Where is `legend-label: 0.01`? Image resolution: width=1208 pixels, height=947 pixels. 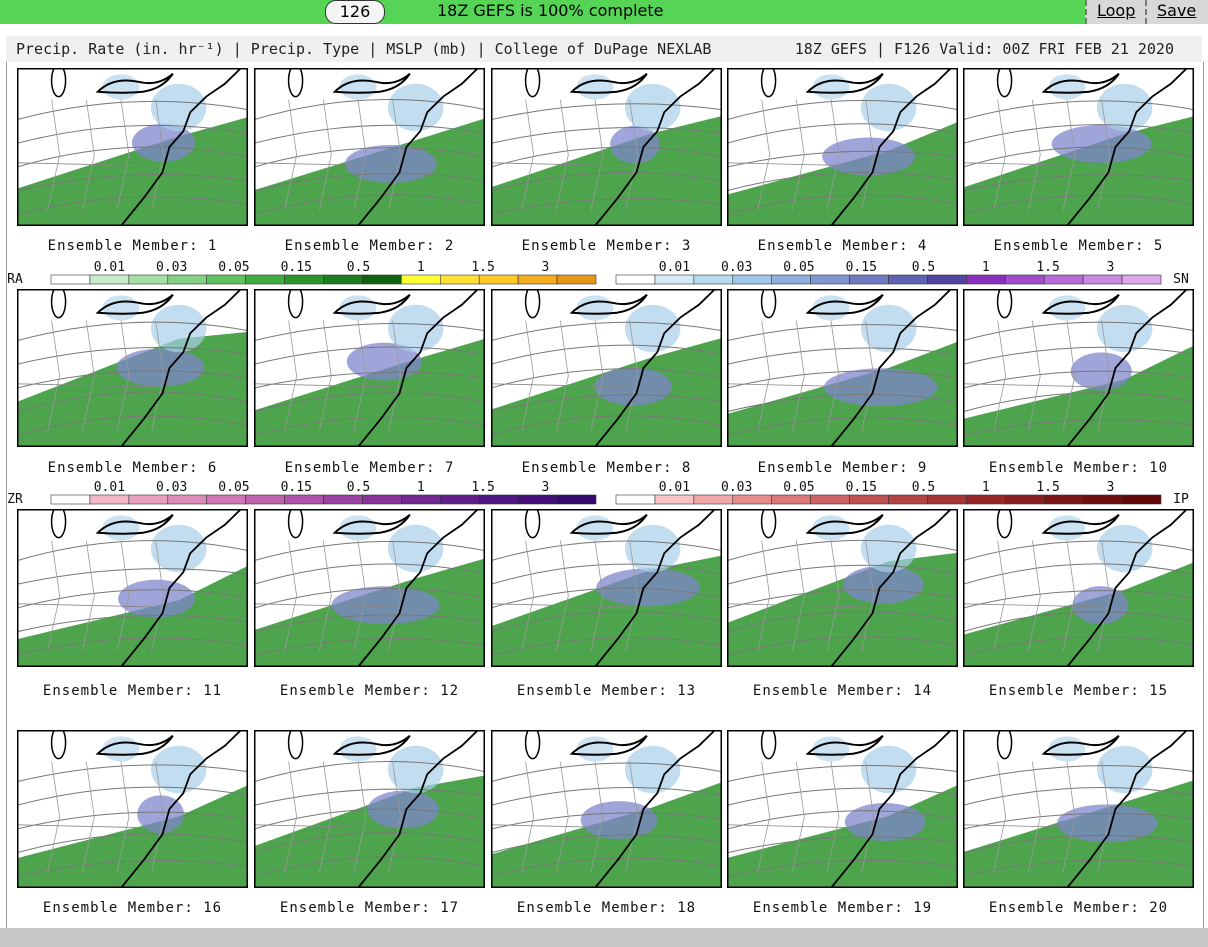 legend-label: 0.01 is located at coordinates (674, 267).